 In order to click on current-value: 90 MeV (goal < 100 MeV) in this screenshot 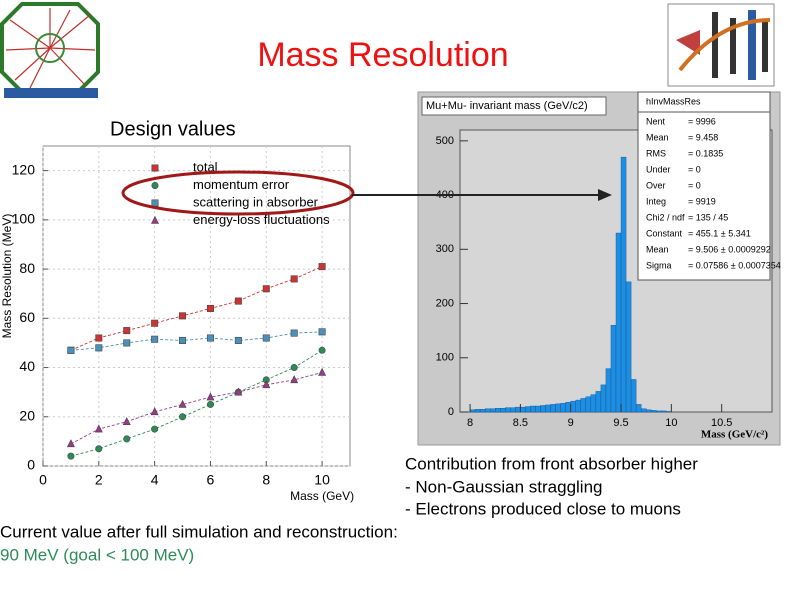, I will do `click(97, 554)`.